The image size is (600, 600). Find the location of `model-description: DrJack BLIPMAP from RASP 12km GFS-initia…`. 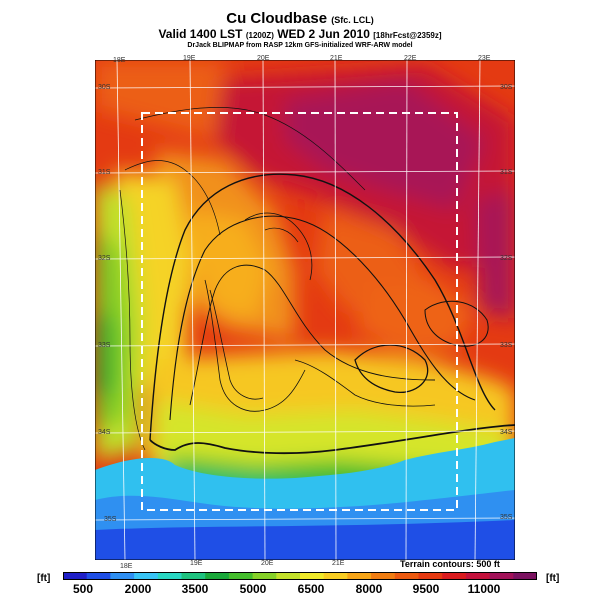

model-description: DrJack BLIPMAP from RASP 12km GFS-initia… is located at coordinates (300, 45).